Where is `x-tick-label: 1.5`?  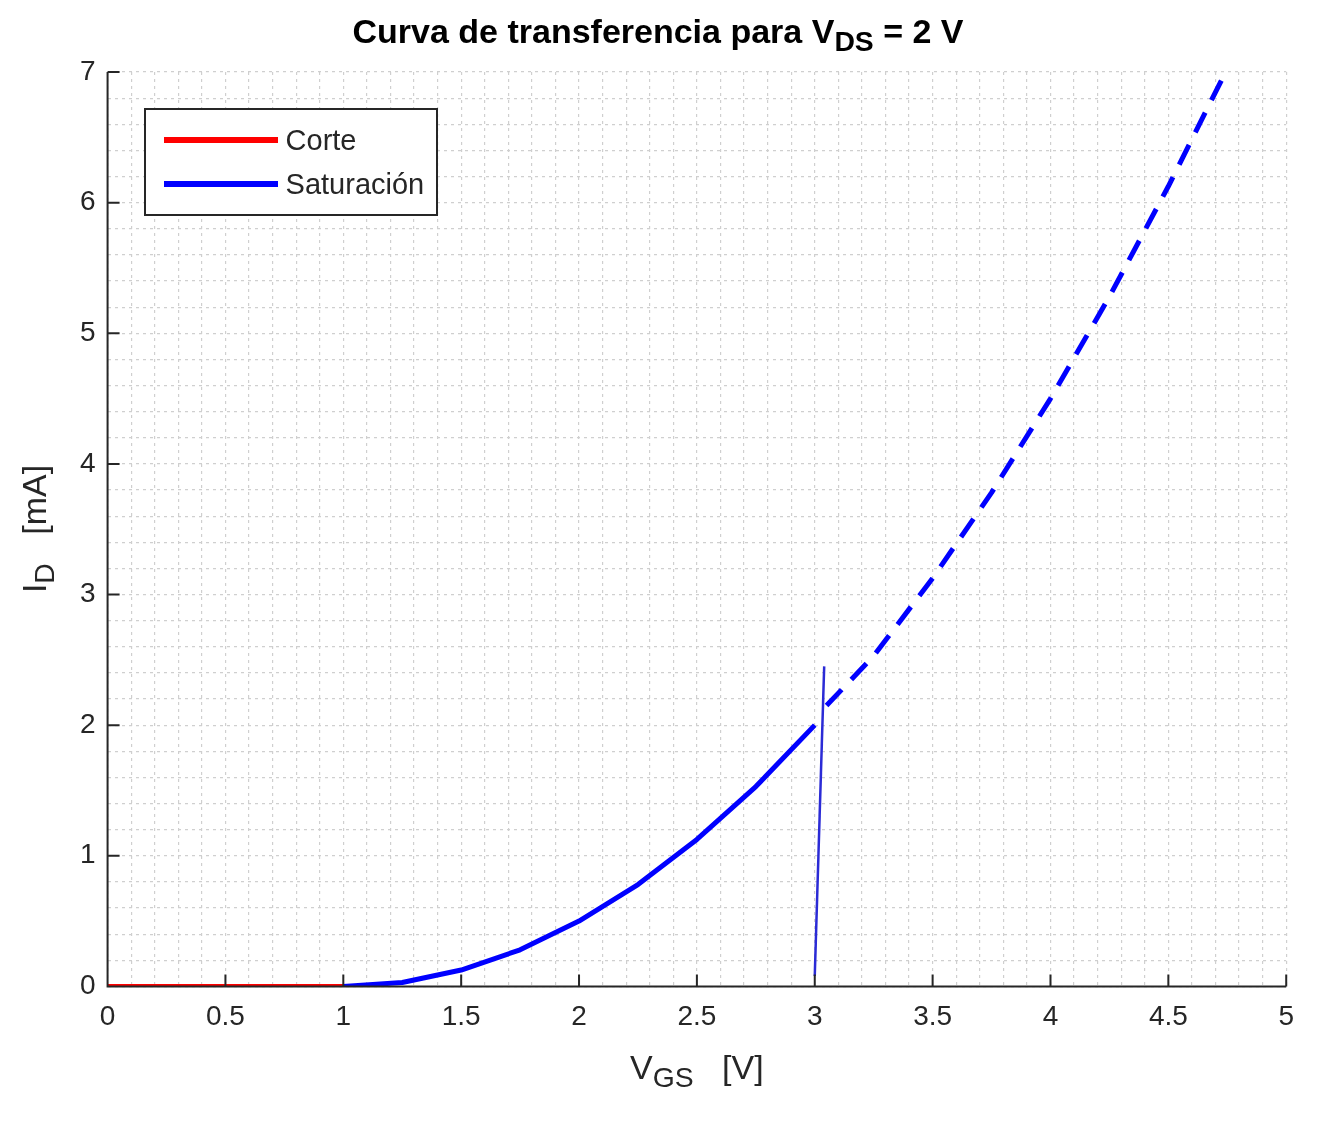
x-tick-label: 1.5 is located at coordinates (461, 1015).